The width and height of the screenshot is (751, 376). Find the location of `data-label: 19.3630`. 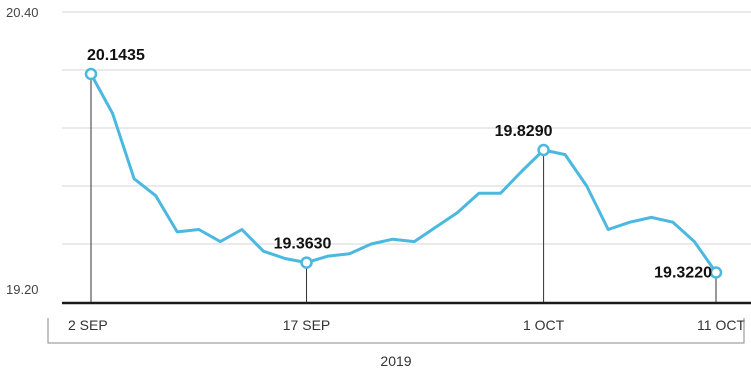

data-label: 19.3630 is located at coordinates (303, 244).